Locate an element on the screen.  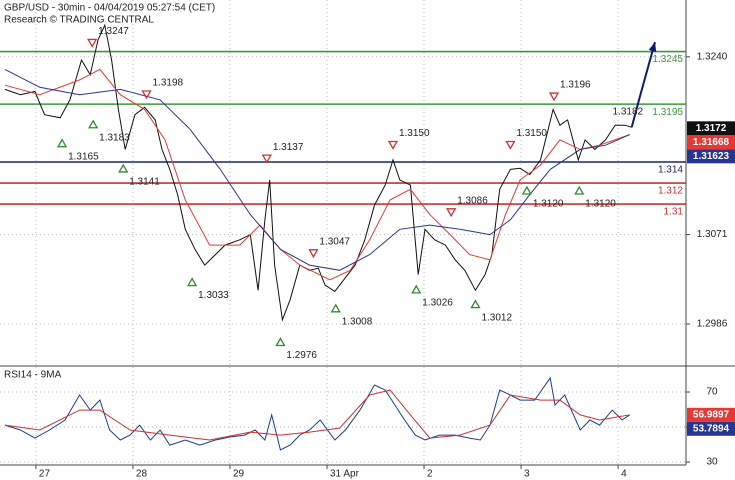
low-label: 1.3165 is located at coordinates (83, 156).